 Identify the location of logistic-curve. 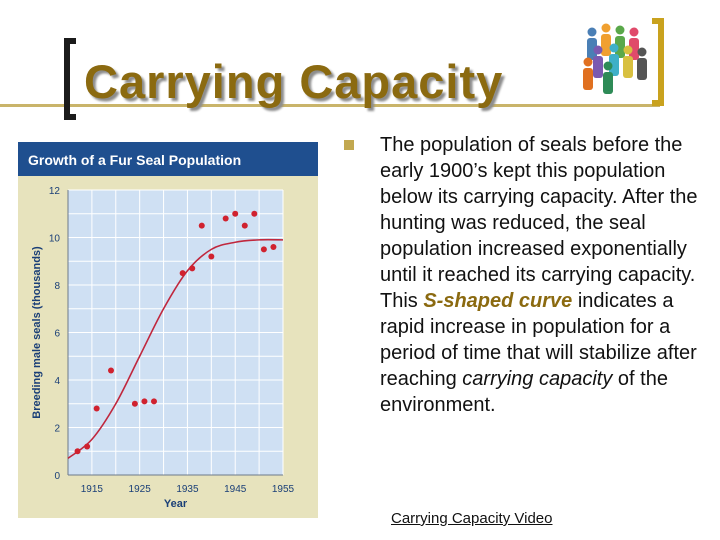
(175, 349).